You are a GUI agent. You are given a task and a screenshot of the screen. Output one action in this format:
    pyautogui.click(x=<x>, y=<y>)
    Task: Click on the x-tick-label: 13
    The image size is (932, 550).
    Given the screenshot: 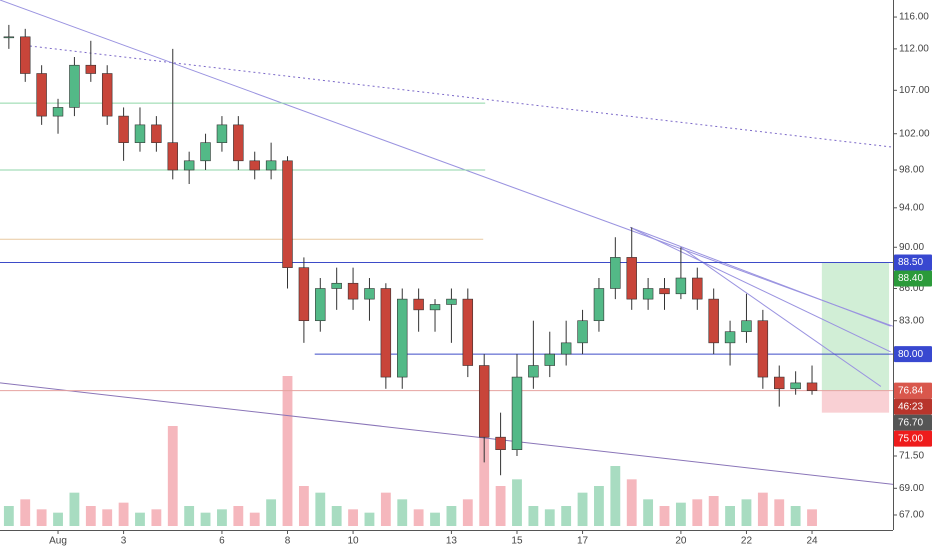 What is the action you would take?
    pyautogui.click(x=452, y=541)
    